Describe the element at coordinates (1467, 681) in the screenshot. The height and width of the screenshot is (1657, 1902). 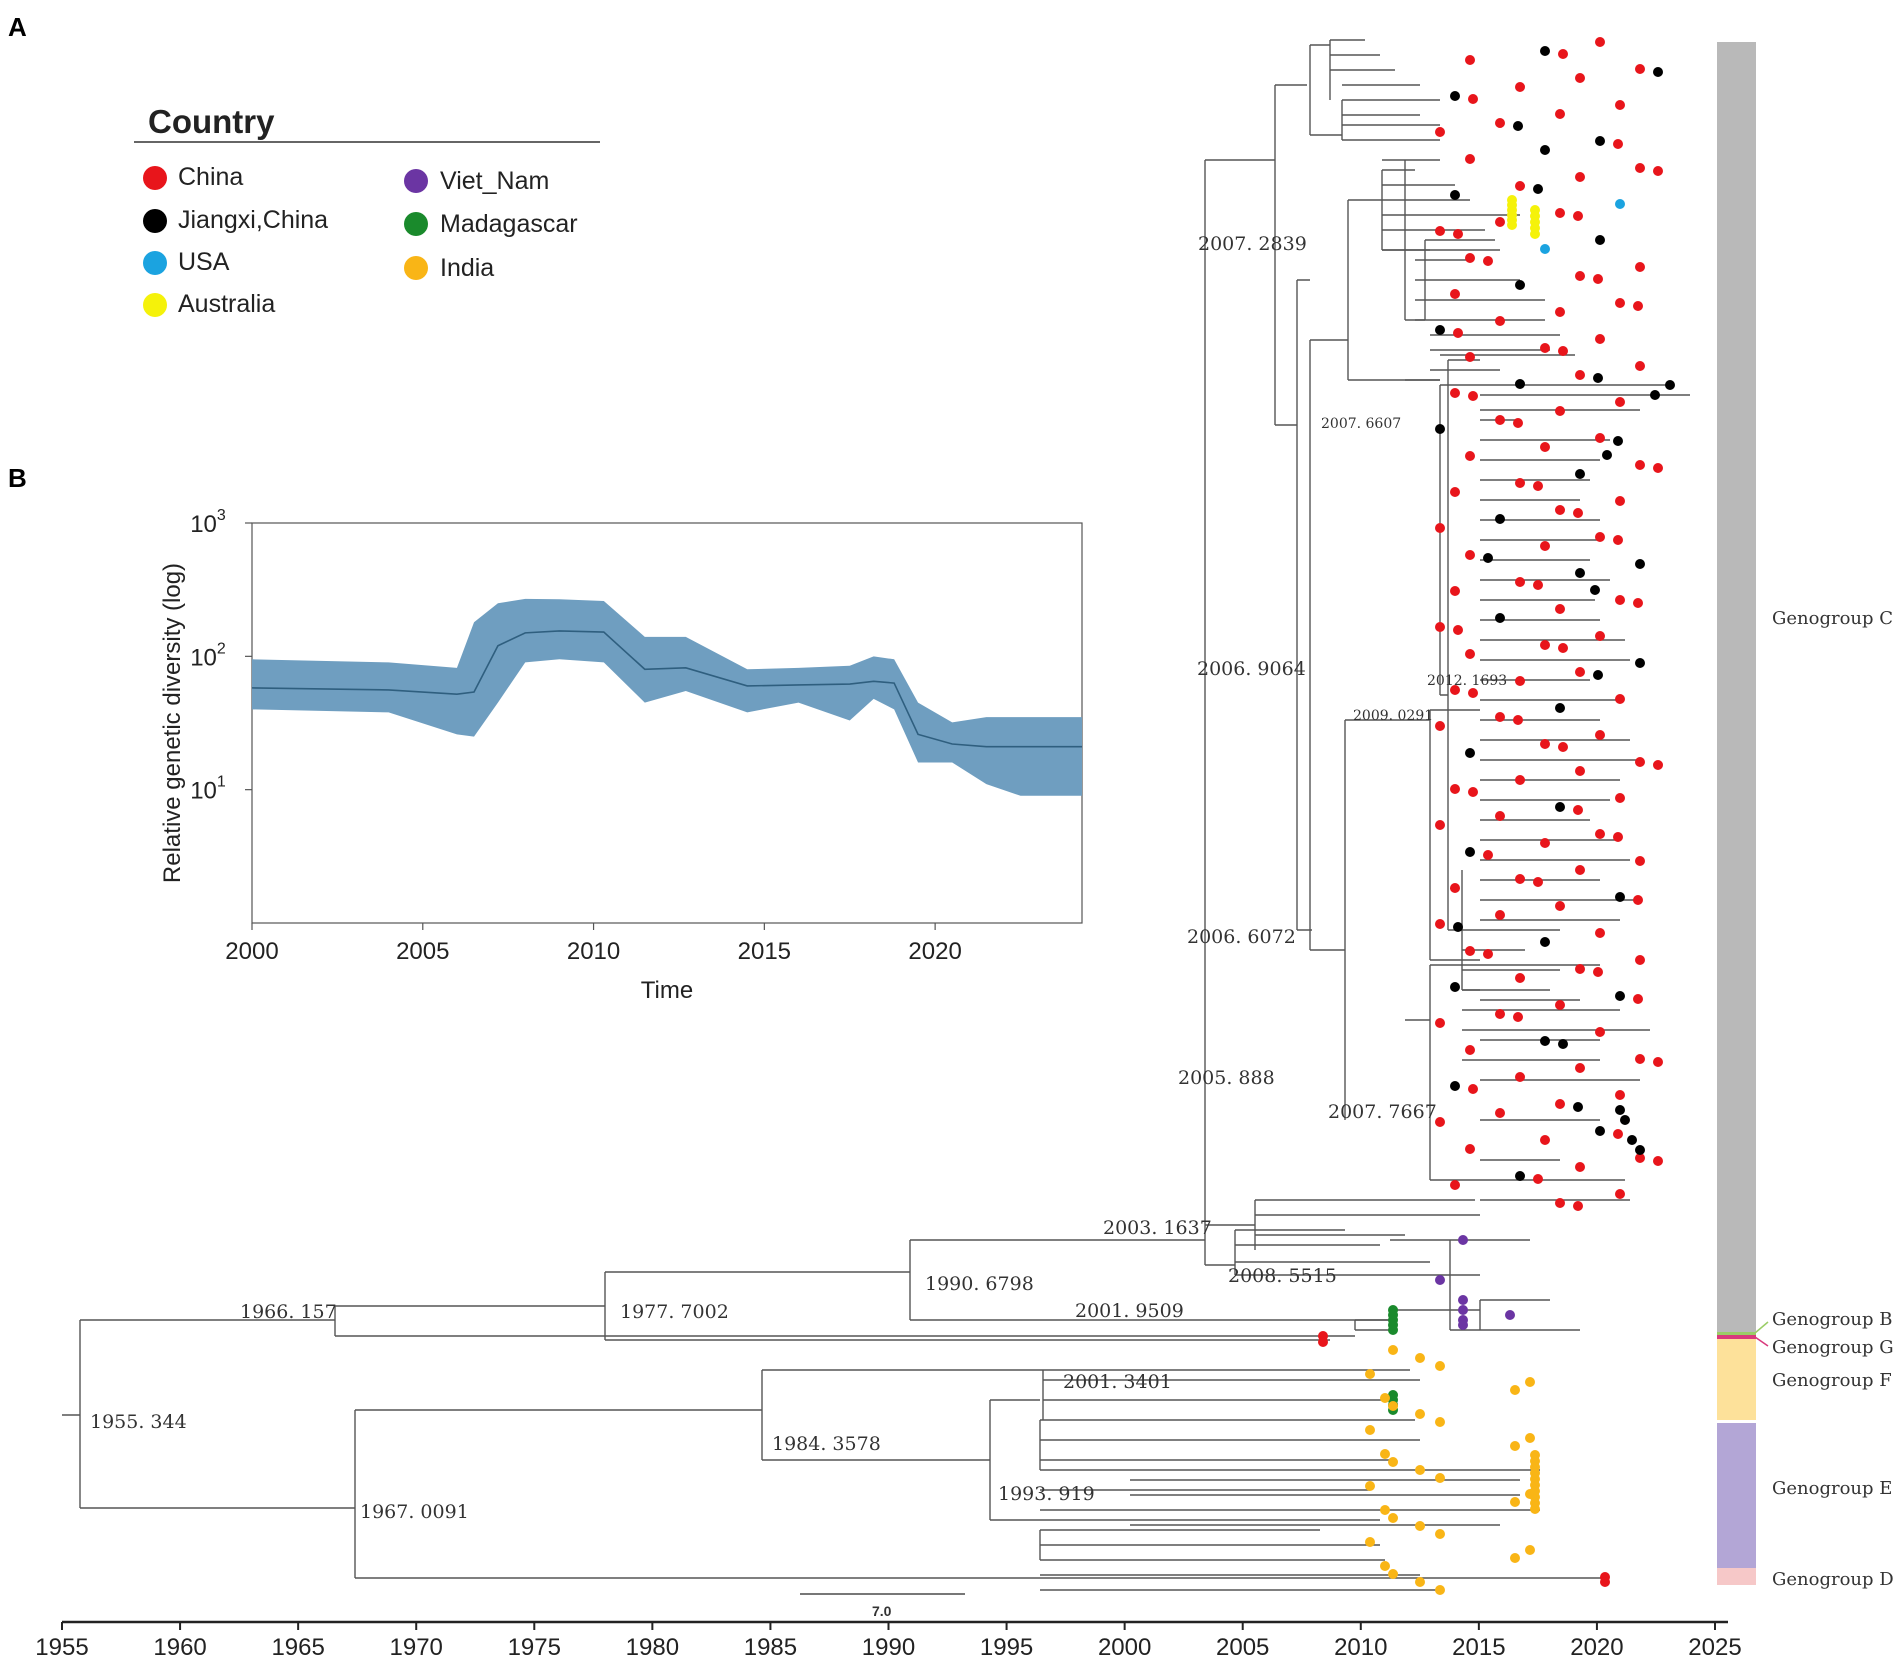
I see `node-label-2012: 2012. 1693` at that location.